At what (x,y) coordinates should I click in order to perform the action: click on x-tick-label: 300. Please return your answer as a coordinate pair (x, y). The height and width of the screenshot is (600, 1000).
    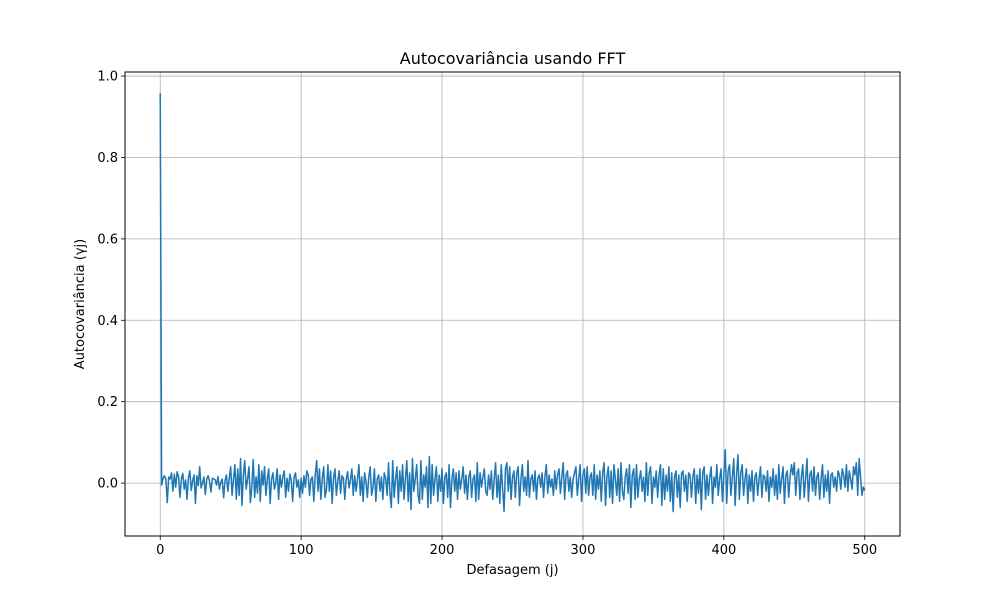
    Looking at the image, I should click on (583, 550).